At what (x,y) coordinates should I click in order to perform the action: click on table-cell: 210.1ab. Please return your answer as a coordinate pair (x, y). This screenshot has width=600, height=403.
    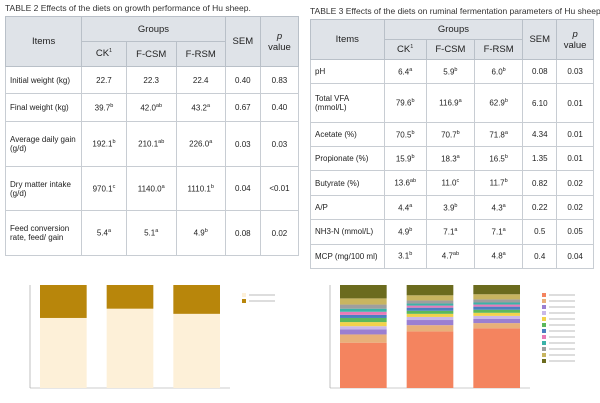
    Looking at the image, I should click on (151, 144).